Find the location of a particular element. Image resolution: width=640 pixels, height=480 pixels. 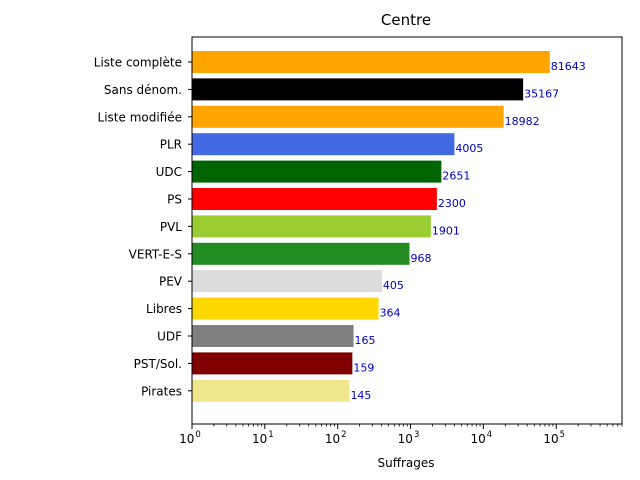

x-tick-label: 101 is located at coordinates (263, 438).